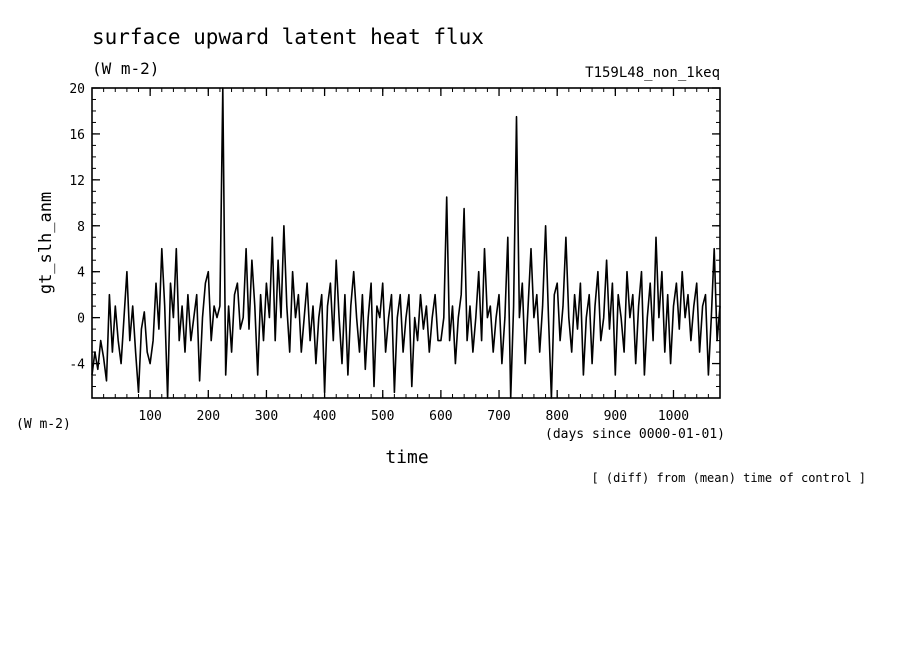 The height and width of the screenshot is (654, 904). What do you see at coordinates (406, 457) in the screenshot?
I see `x-axis-label: time` at bounding box center [406, 457].